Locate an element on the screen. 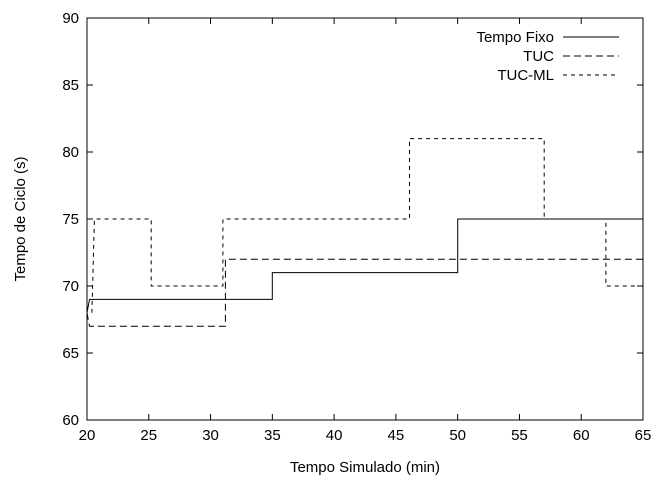 This screenshot has height=482, width=660. x-tick-label: 40 is located at coordinates (334, 435).